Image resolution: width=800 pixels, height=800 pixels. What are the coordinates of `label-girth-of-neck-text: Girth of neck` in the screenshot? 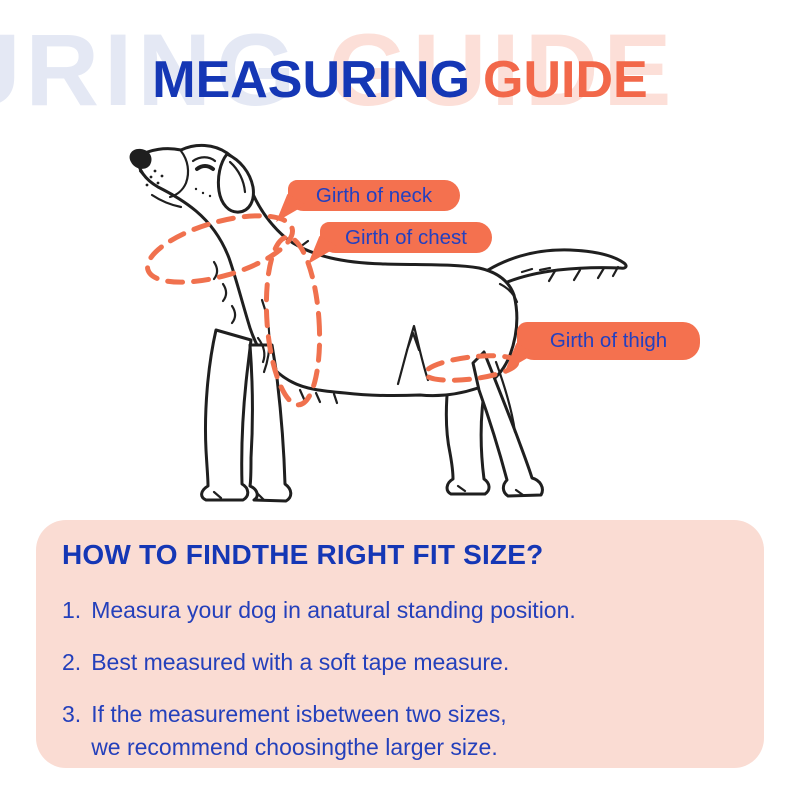 It's located at (374, 195).